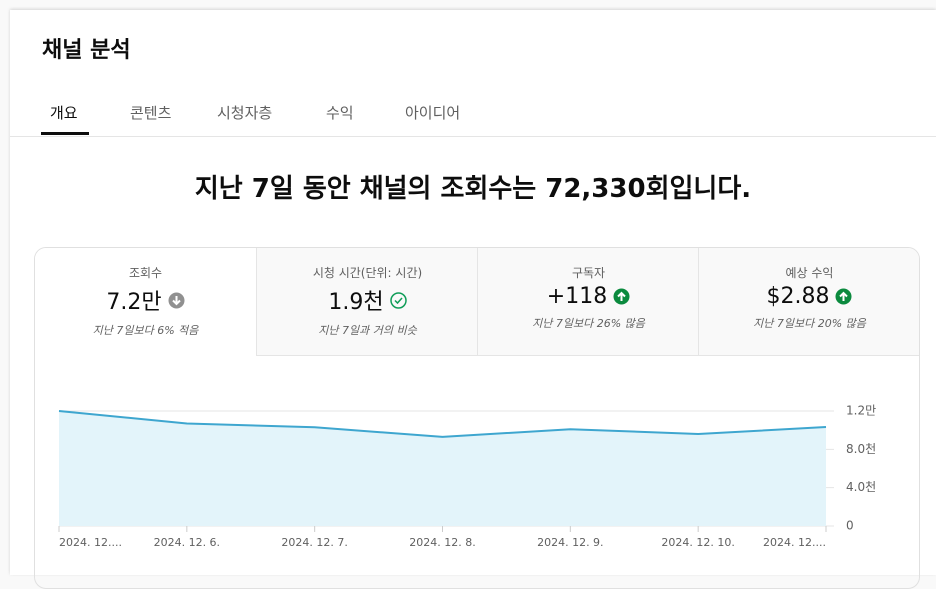 Image resolution: width=936 pixels, height=589 pixels. Describe the element at coordinates (798, 296) in the screenshot. I see `metric-value: $2.88` at that location.